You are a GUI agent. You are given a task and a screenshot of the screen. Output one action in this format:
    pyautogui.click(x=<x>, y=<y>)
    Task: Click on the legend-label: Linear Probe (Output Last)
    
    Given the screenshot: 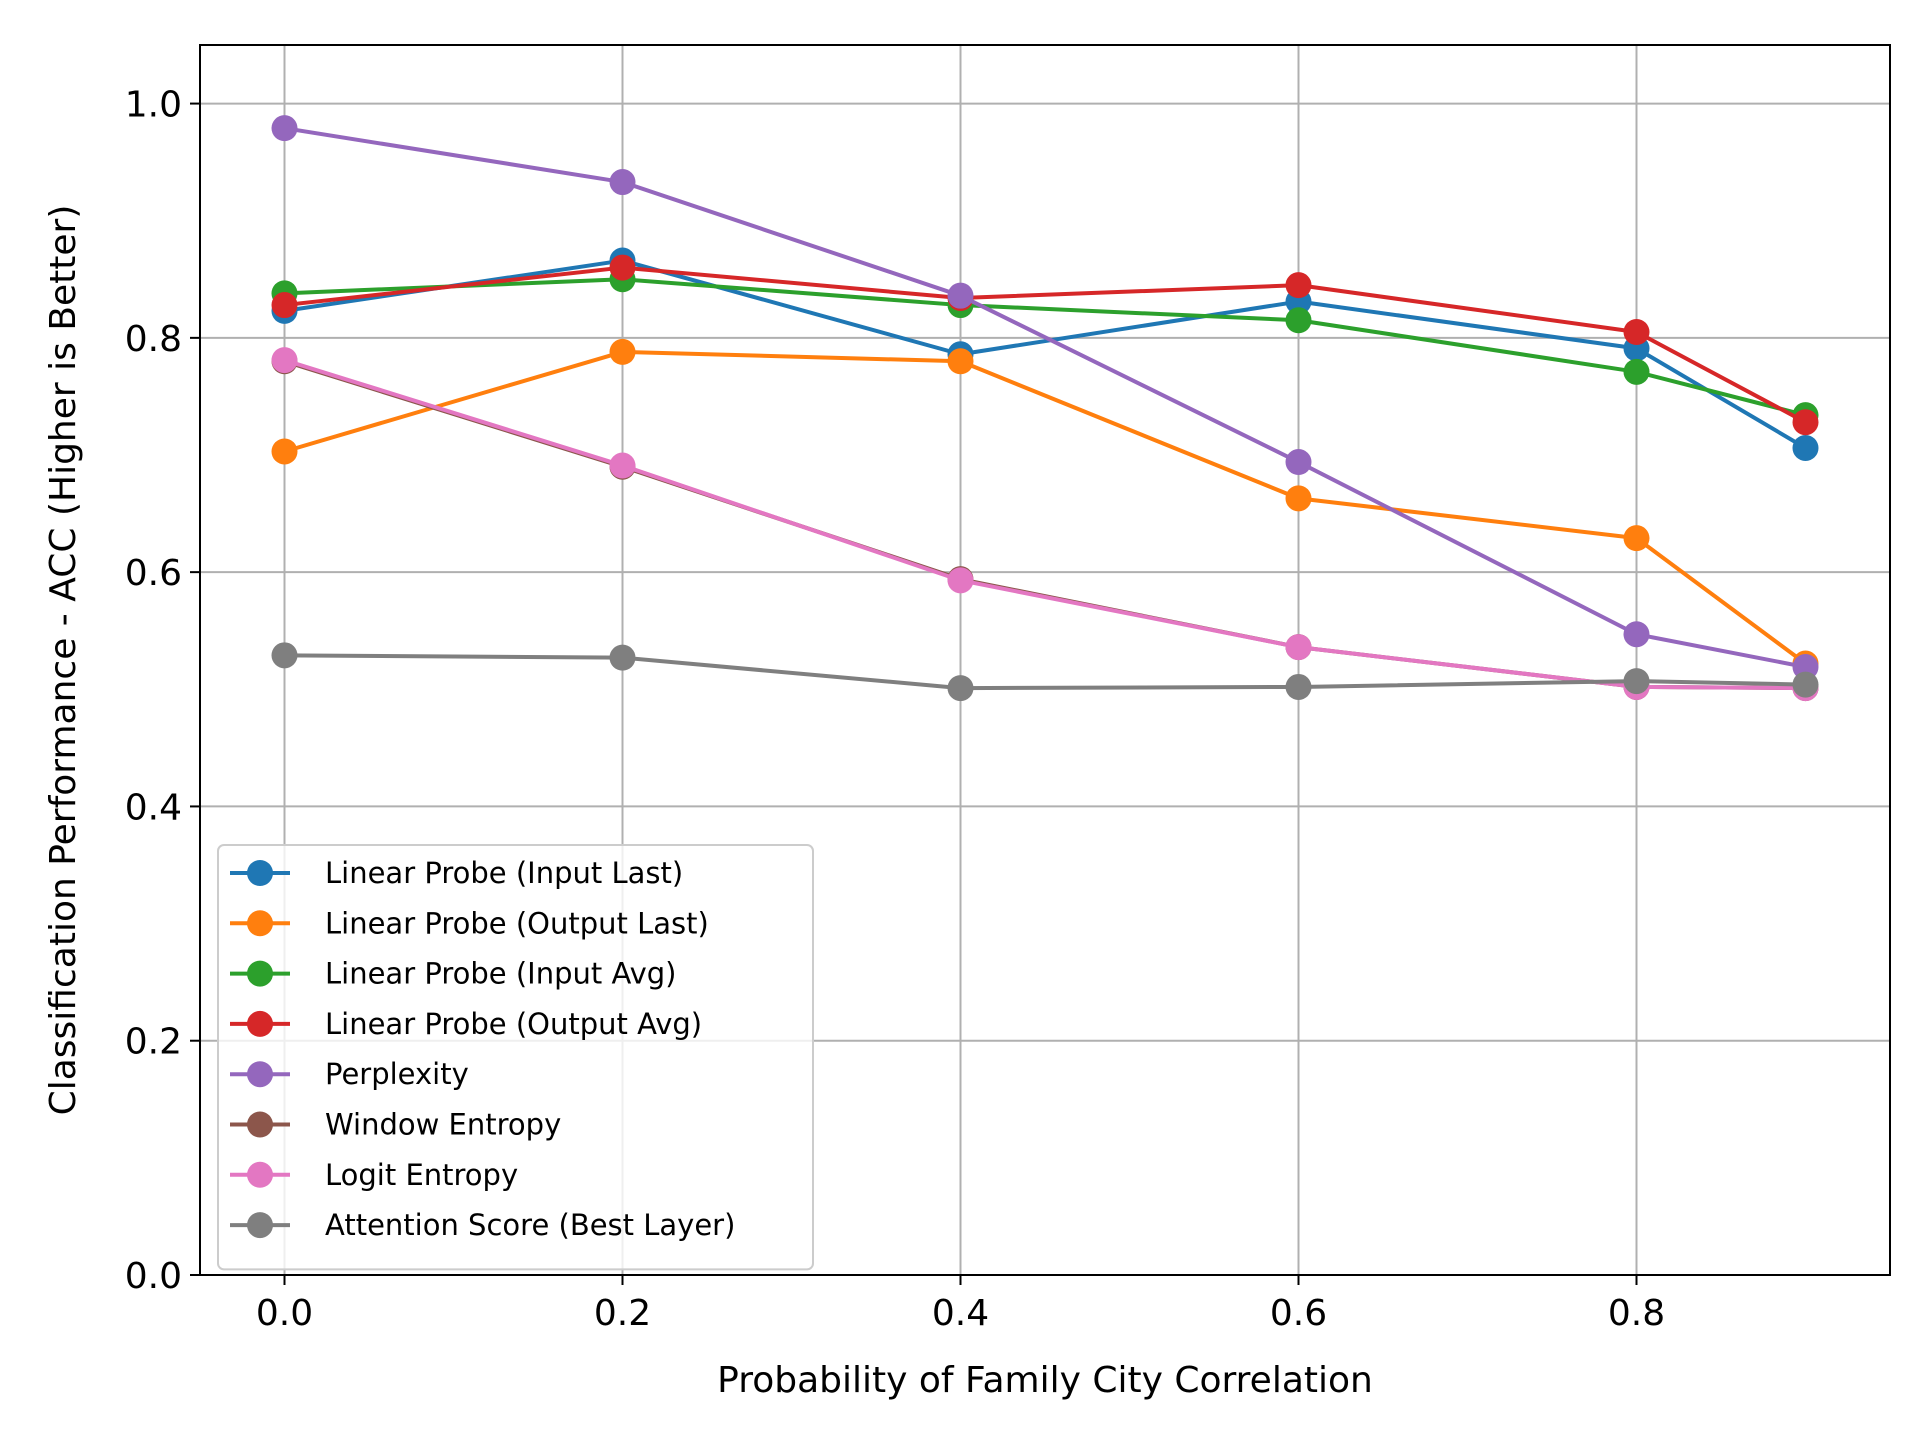 What is the action you would take?
    pyautogui.click(x=517, y=923)
    